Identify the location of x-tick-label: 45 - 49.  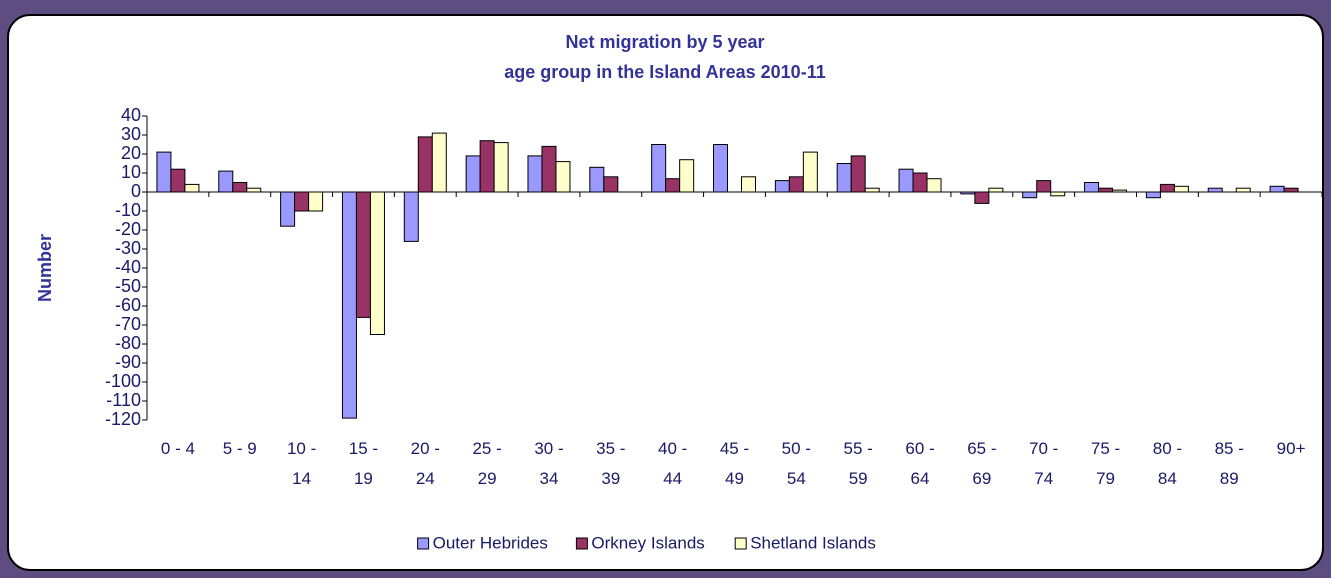
(734, 463).